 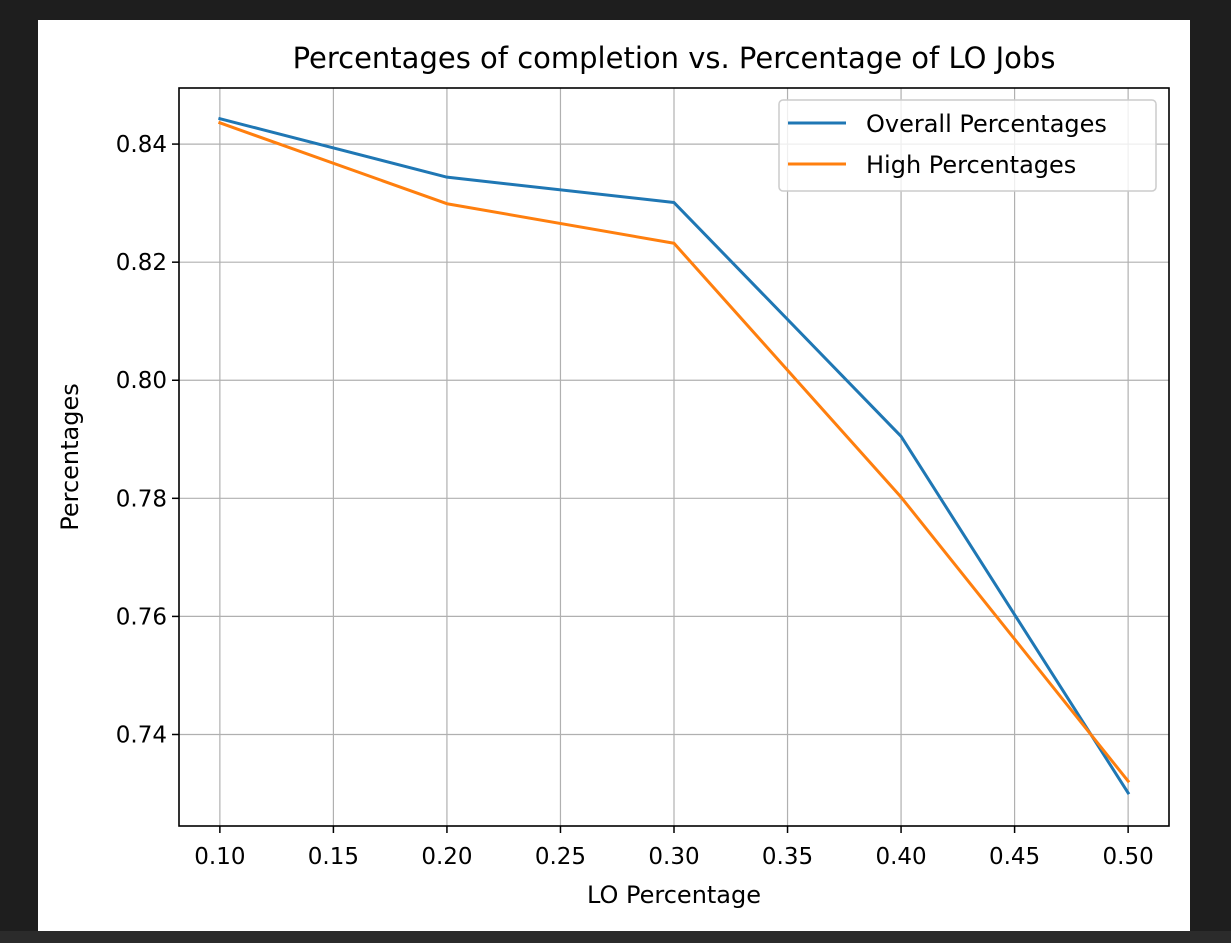 I want to click on y-tick-label: 0.80, so click(x=141, y=381).